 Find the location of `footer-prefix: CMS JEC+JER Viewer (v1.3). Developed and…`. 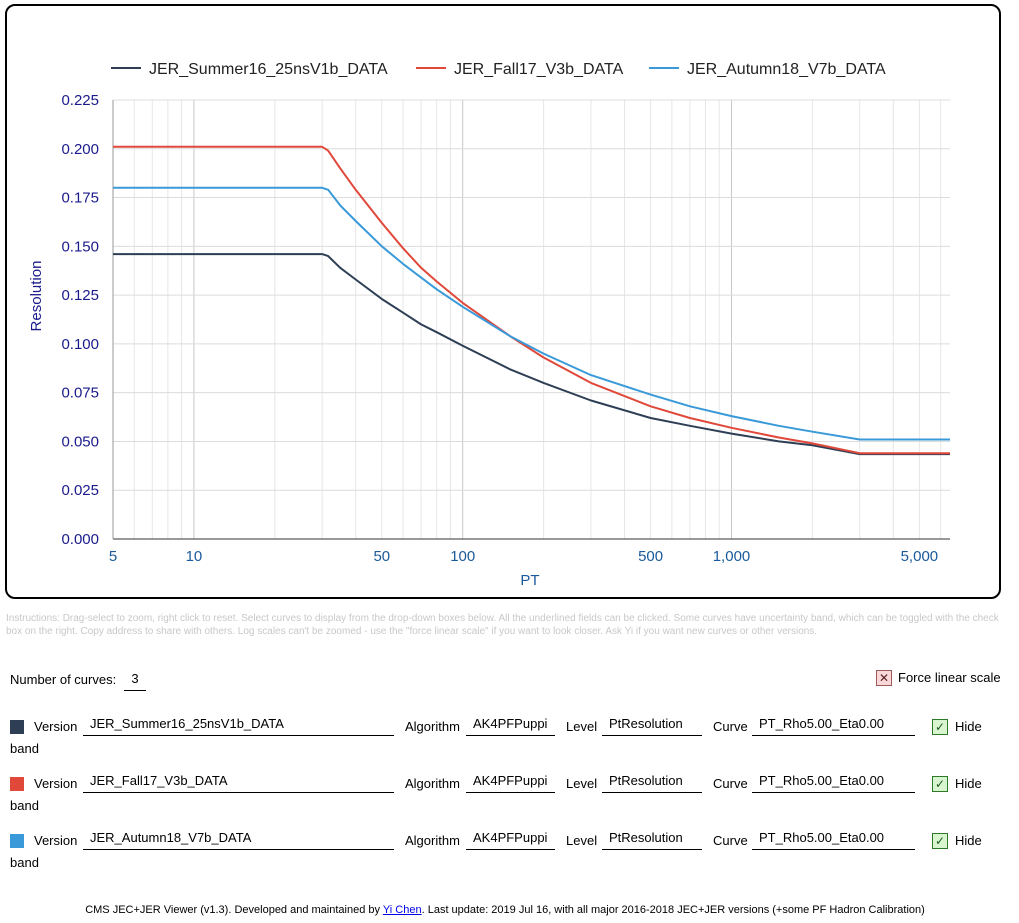

footer-prefix: CMS JEC+JER Viewer (v1.3). Developed and… is located at coordinates (234, 910).